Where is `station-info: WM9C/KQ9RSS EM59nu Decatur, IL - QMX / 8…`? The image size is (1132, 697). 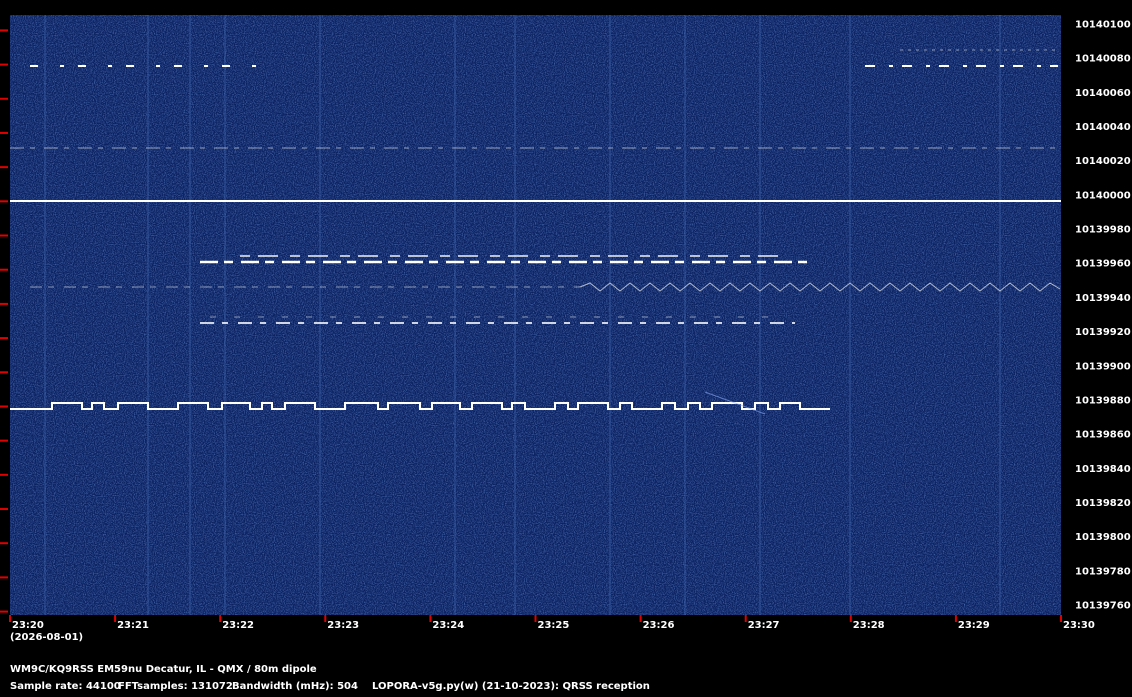 station-info: WM9C/KQ9RSS EM59nu Decatur, IL - QMX / 8… is located at coordinates (163, 669).